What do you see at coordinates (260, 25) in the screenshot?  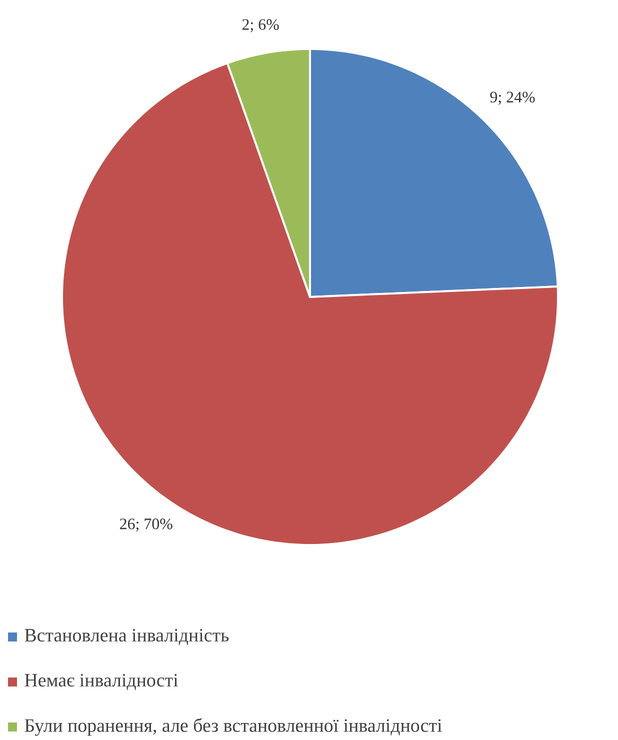 I see `data-label: 2; 6%` at bounding box center [260, 25].